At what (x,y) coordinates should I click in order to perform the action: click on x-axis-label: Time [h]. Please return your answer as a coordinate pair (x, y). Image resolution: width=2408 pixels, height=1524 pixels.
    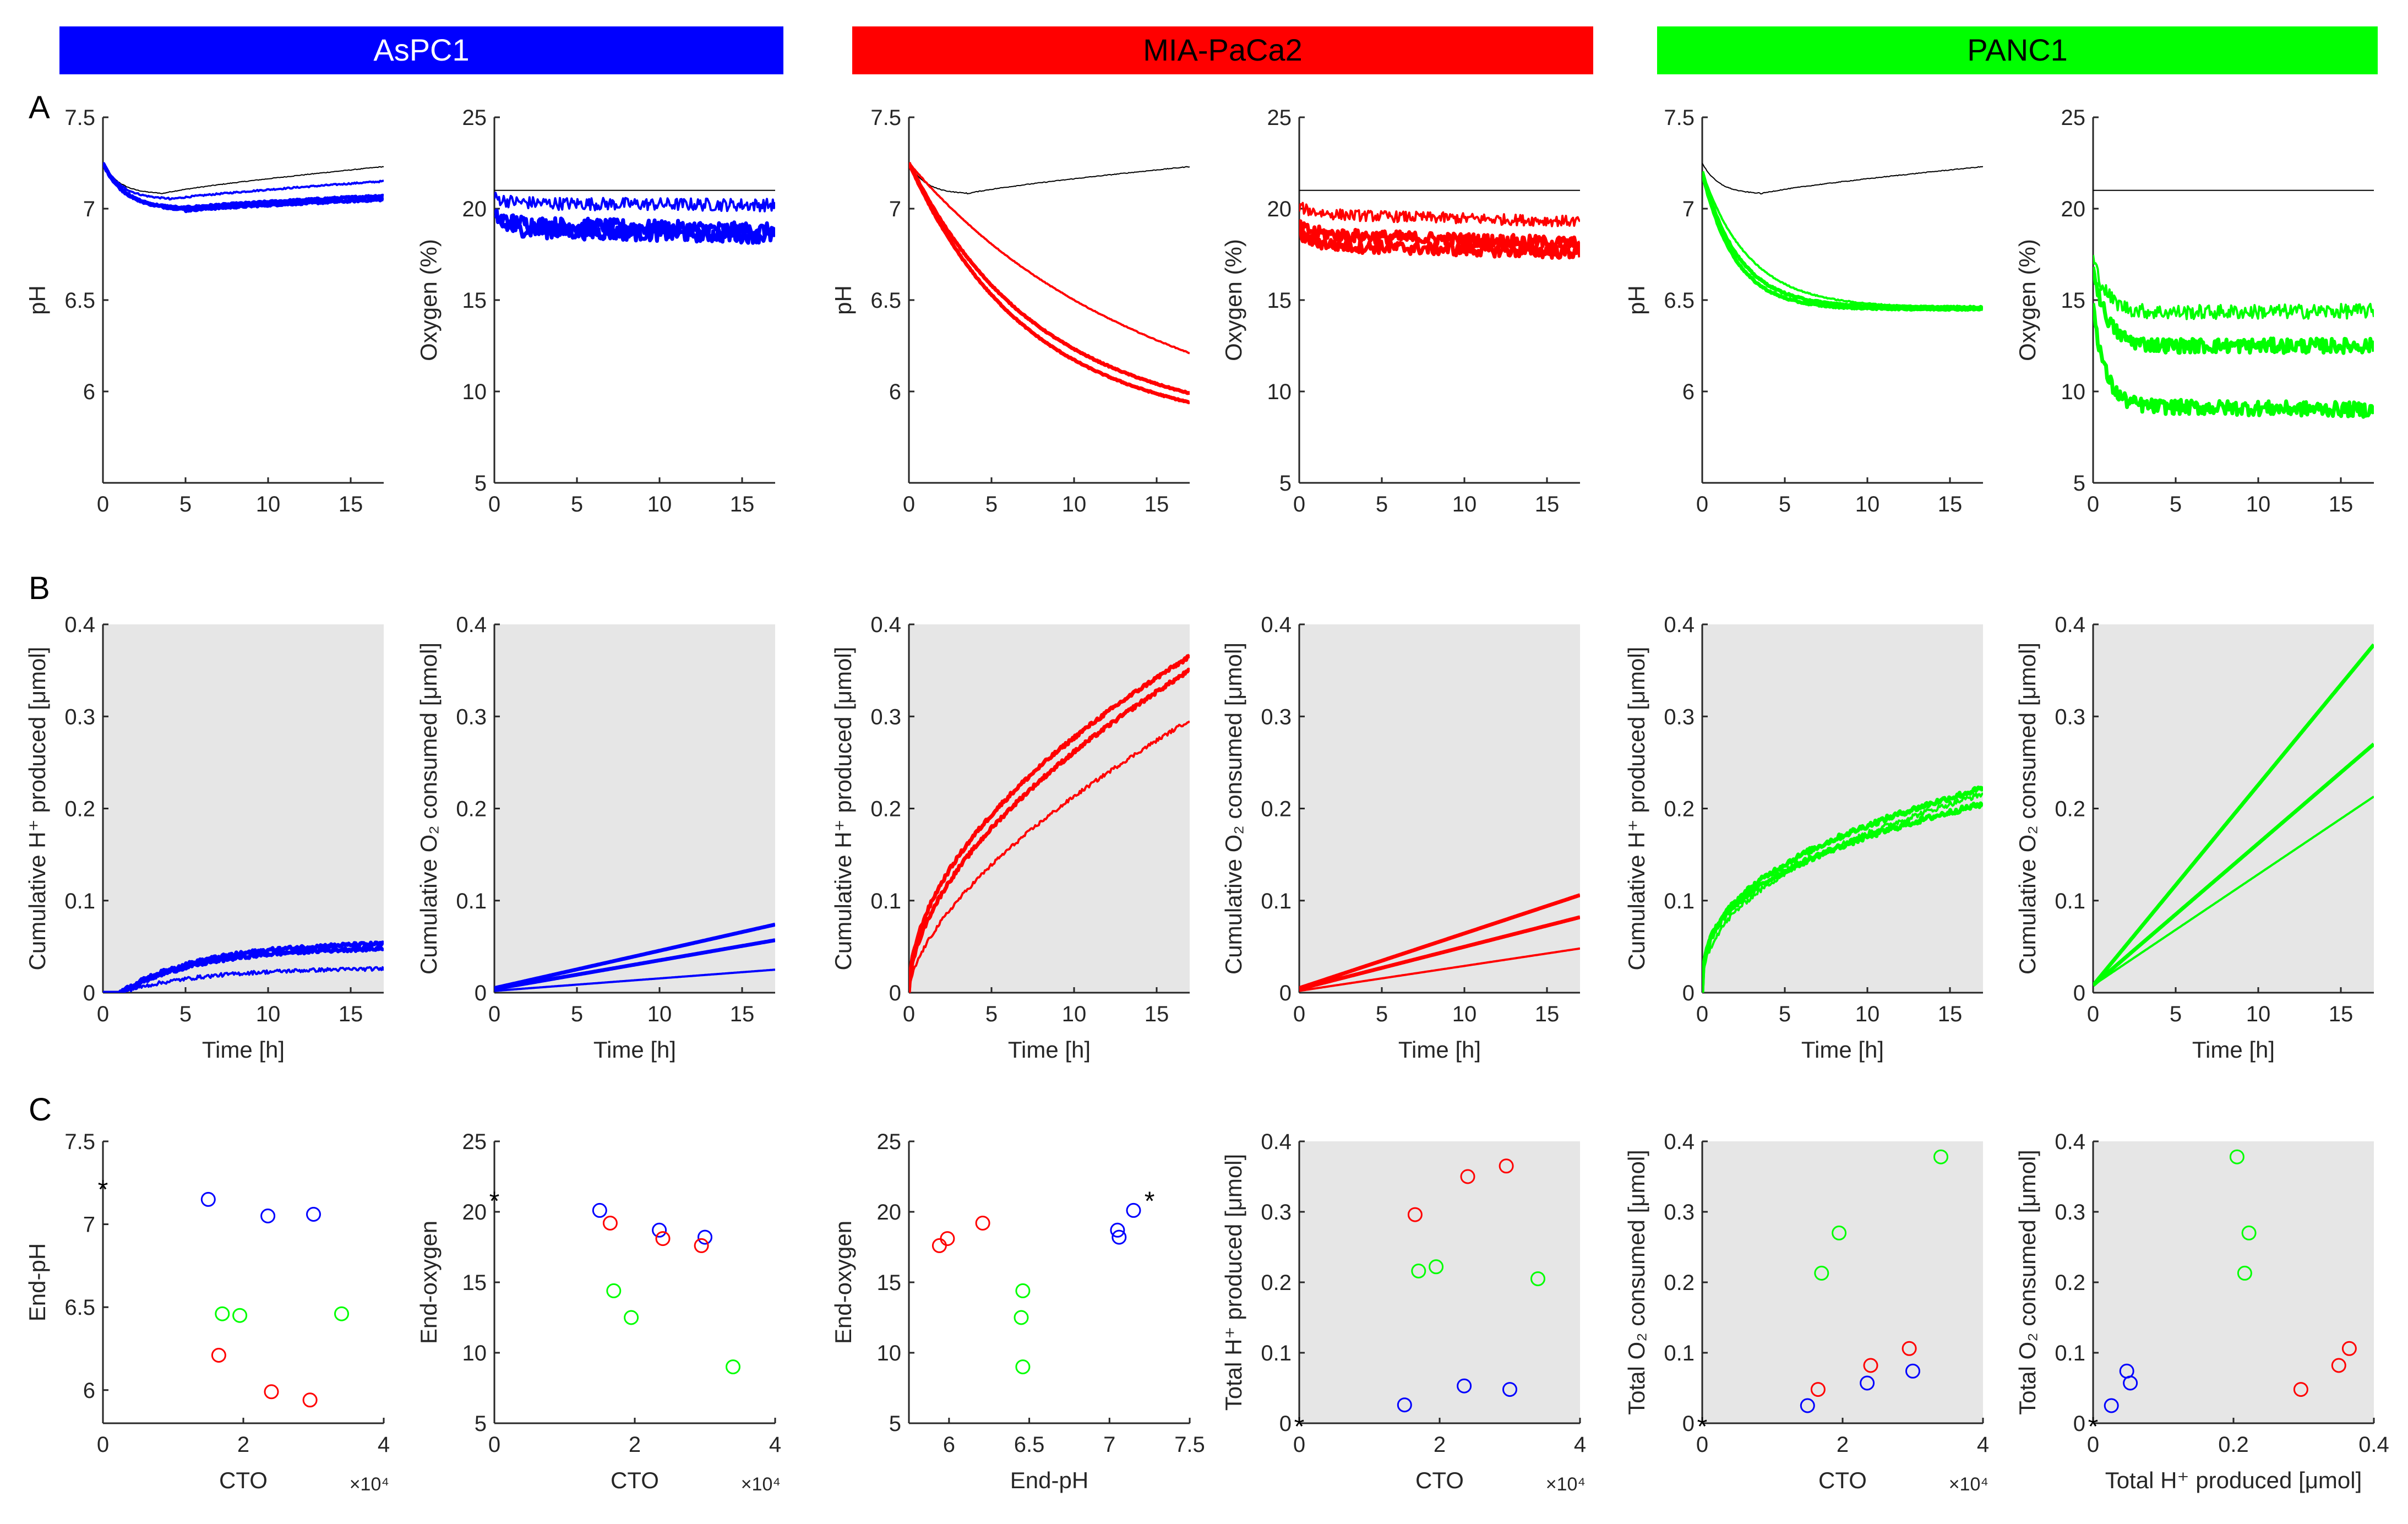
    Looking at the image, I should click on (1842, 1050).